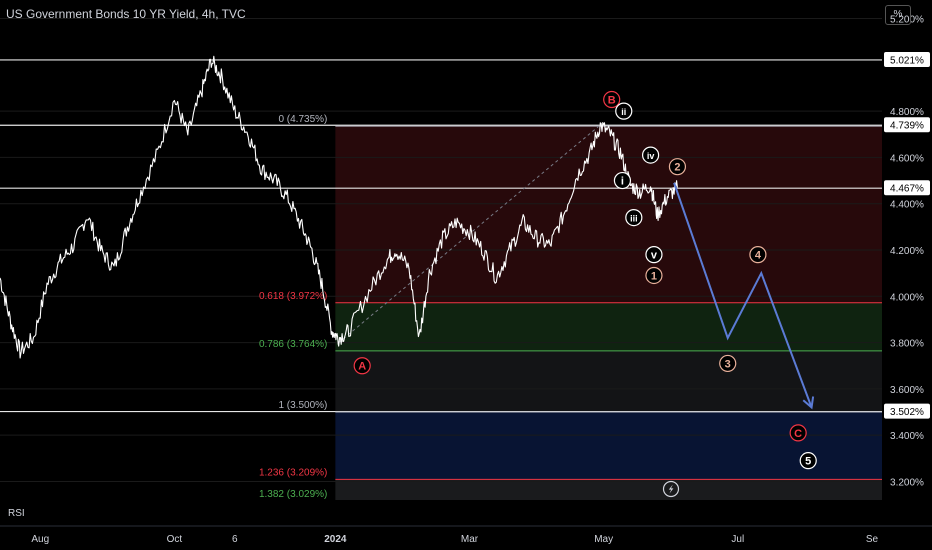 This screenshot has height=550, width=932. I want to click on price-label-text: 4.739%, so click(907, 126).